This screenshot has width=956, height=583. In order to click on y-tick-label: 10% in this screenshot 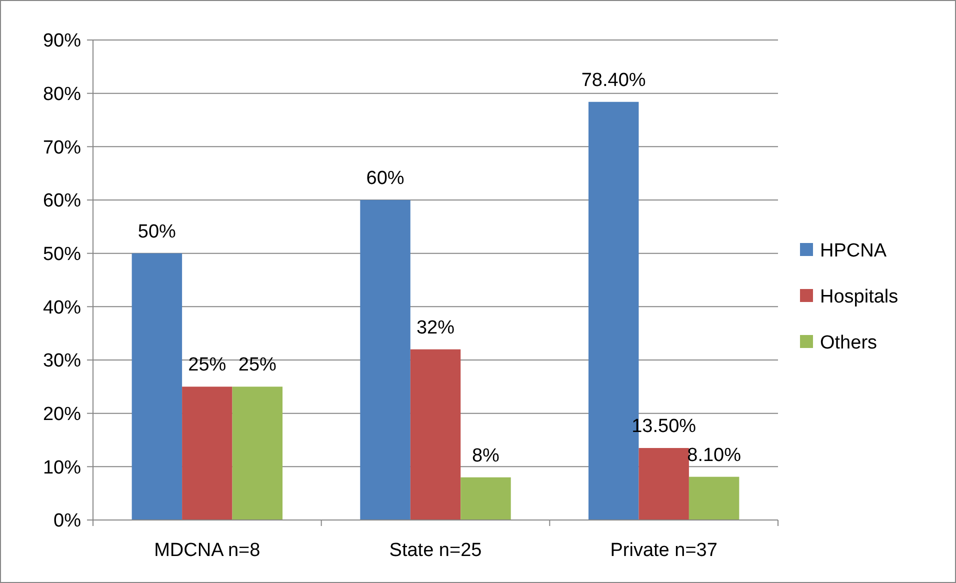, I will do `click(62, 467)`.